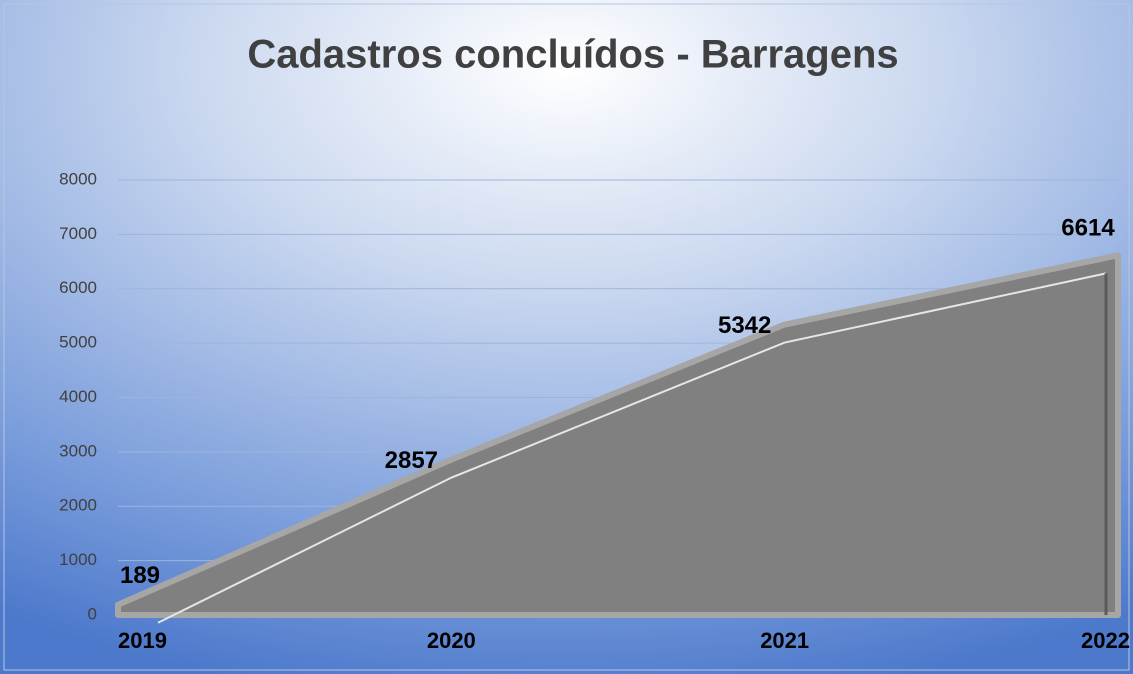 This screenshot has width=1133, height=674. I want to click on data-label: 2857, so click(411, 460).